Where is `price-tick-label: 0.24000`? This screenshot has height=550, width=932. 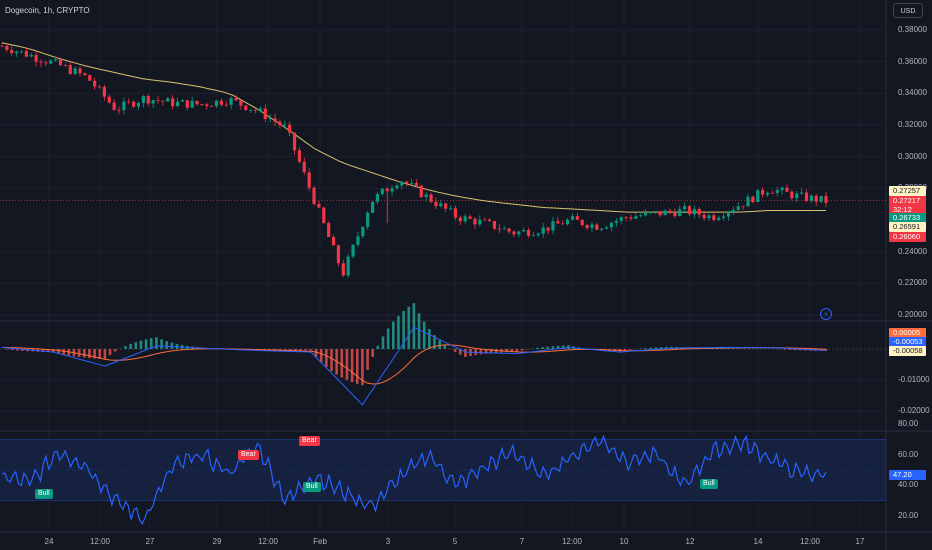
price-tick-label: 0.24000 is located at coordinates (912, 251).